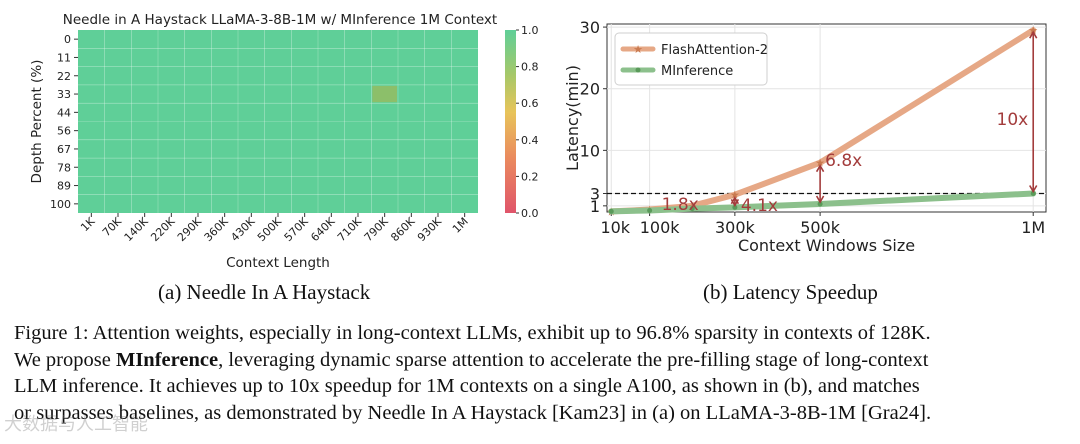  Describe the element at coordinates (37, 122) in the screenshot. I see `heatmap-y-axis-label: Depth Percent (%)` at that location.